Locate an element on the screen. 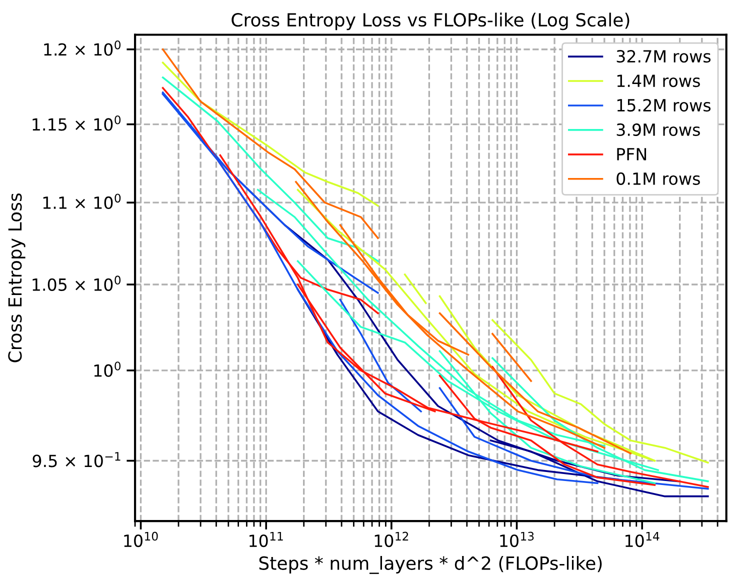 Image resolution: width=730 pixels, height=579 pixels. chart-title: Cross Entropy Loss vs FLOPs-like (Log Scale) is located at coordinates (431, 21).